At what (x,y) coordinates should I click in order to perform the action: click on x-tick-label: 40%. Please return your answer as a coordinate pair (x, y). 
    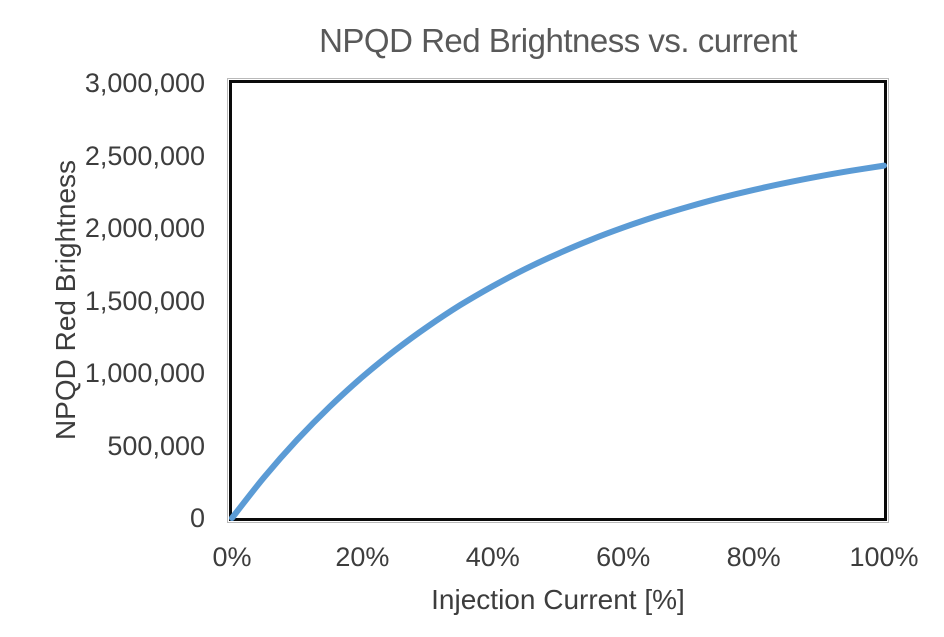
    Looking at the image, I should click on (492, 557).